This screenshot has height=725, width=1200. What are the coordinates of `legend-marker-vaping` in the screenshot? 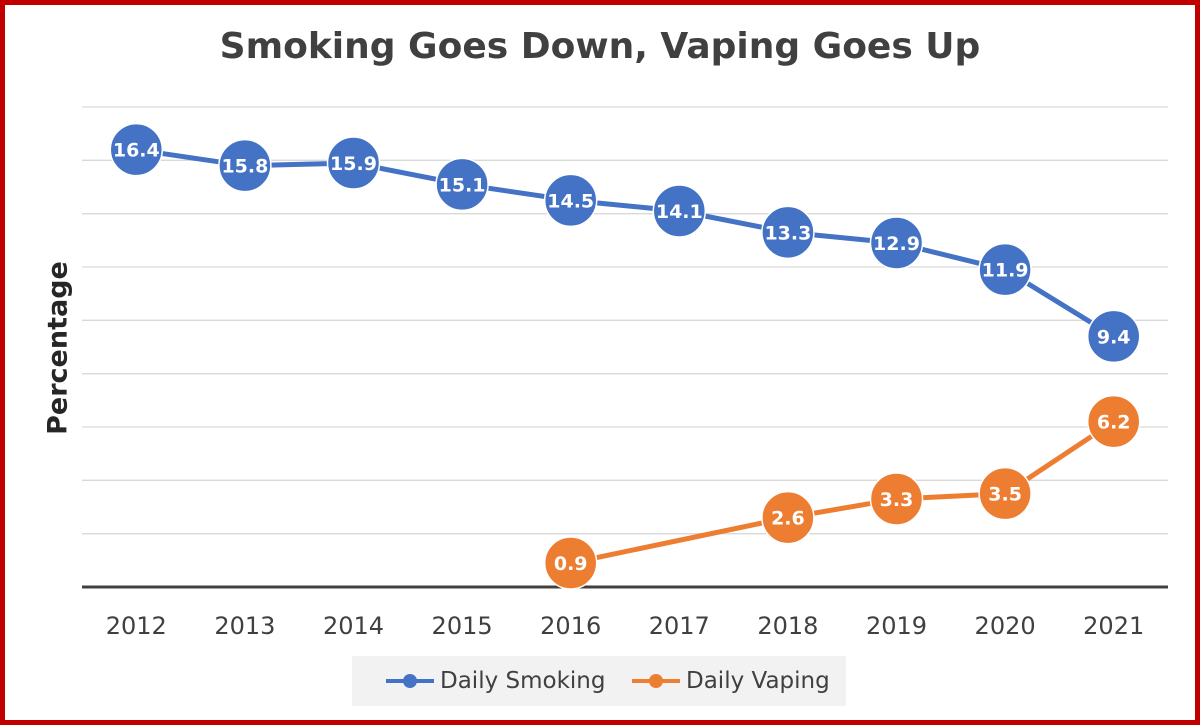 It's located at (656, 681).